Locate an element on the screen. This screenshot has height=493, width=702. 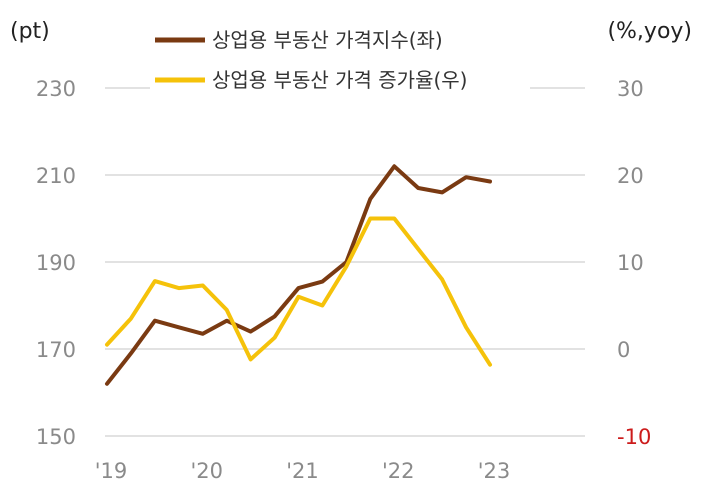
legend-background is located at coordinates (340, 60).